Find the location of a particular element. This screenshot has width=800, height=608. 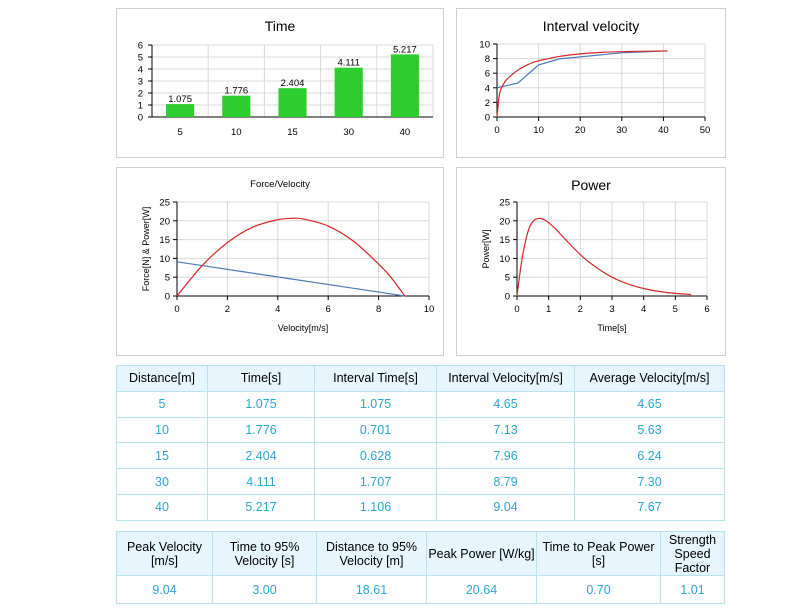

x-tick-label: 30 is located at coordinates (348, 132).